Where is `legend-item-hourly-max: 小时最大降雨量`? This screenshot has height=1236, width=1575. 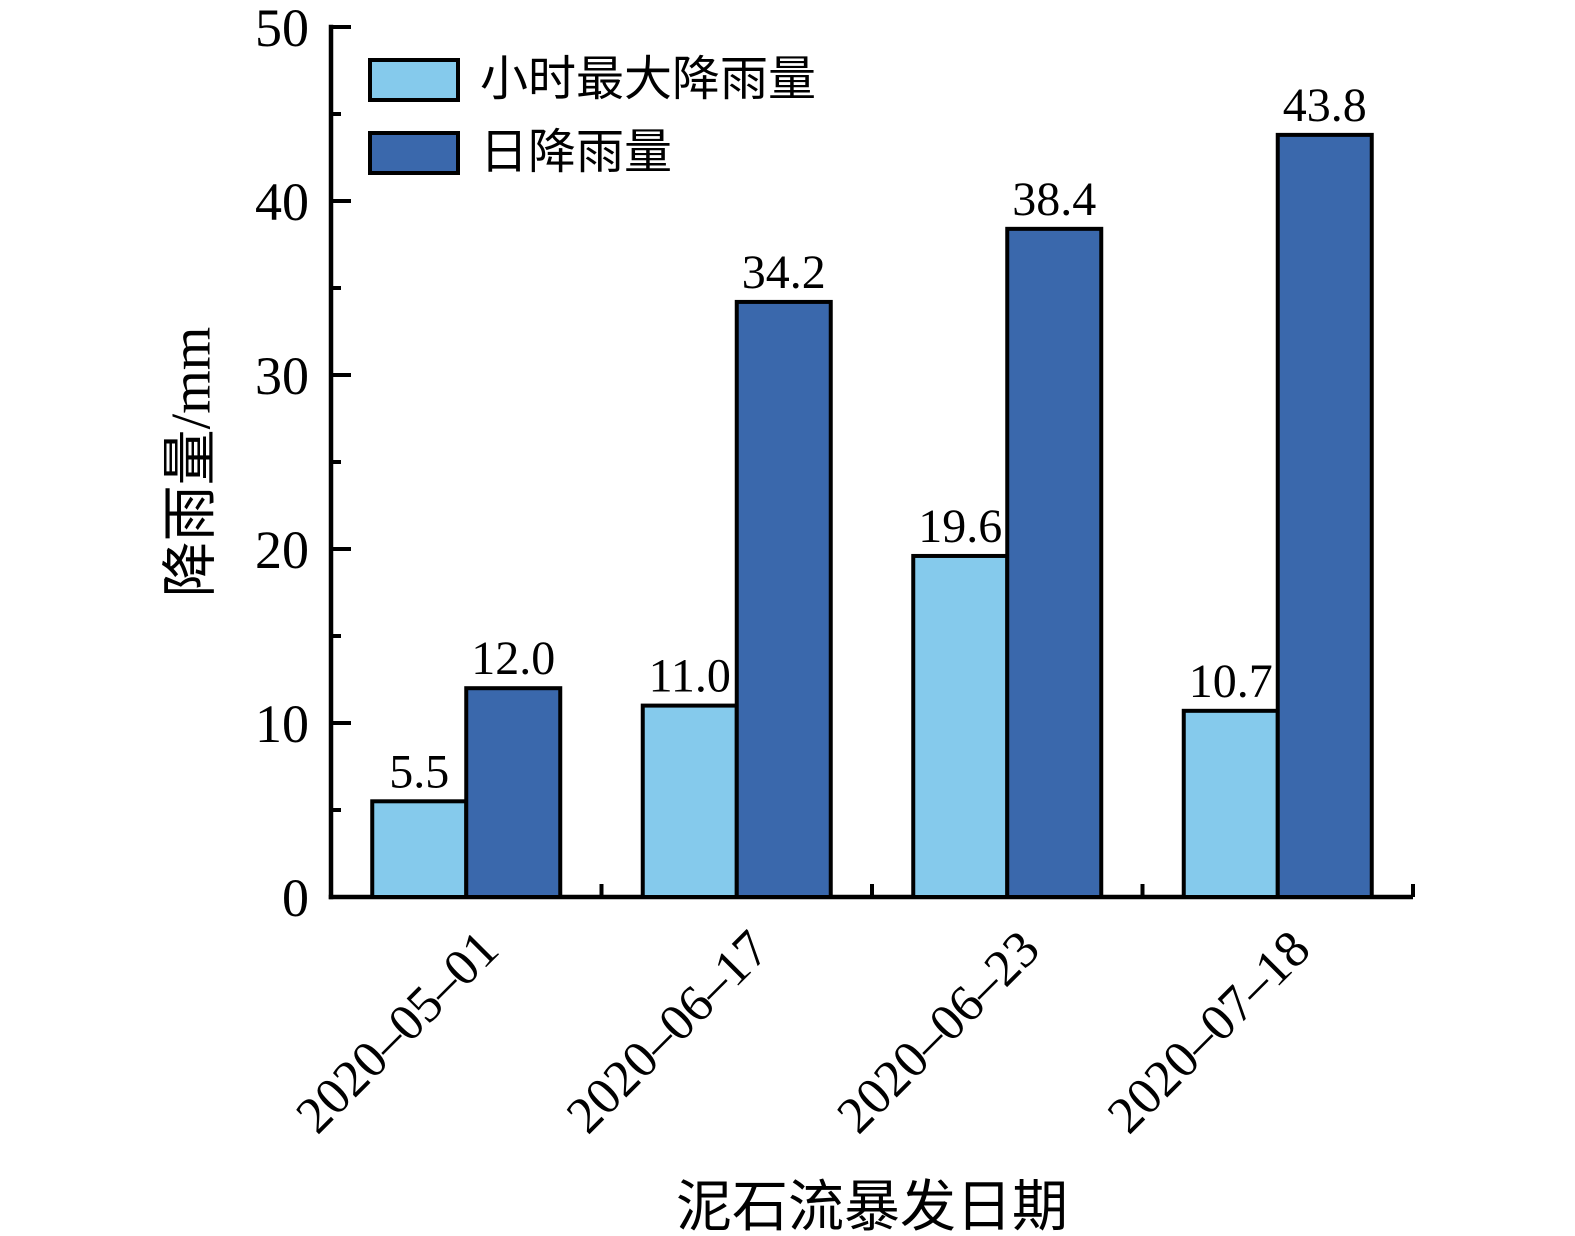
legend-item-hourly-max: 小时最大降雨量 is located at coordinates (592, 80).